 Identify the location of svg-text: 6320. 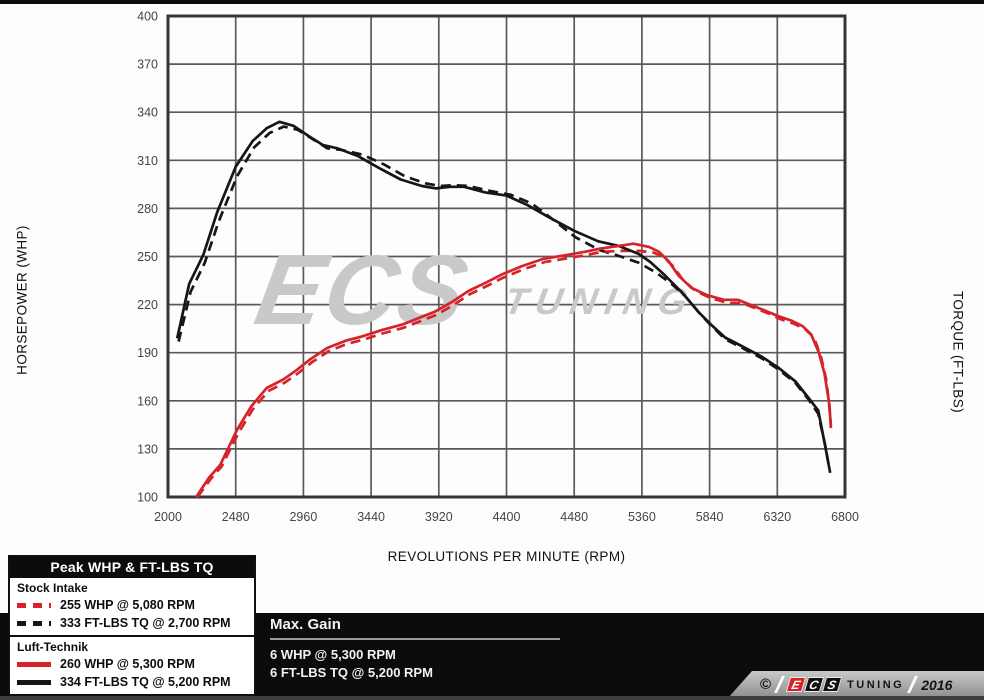
(777, 517).